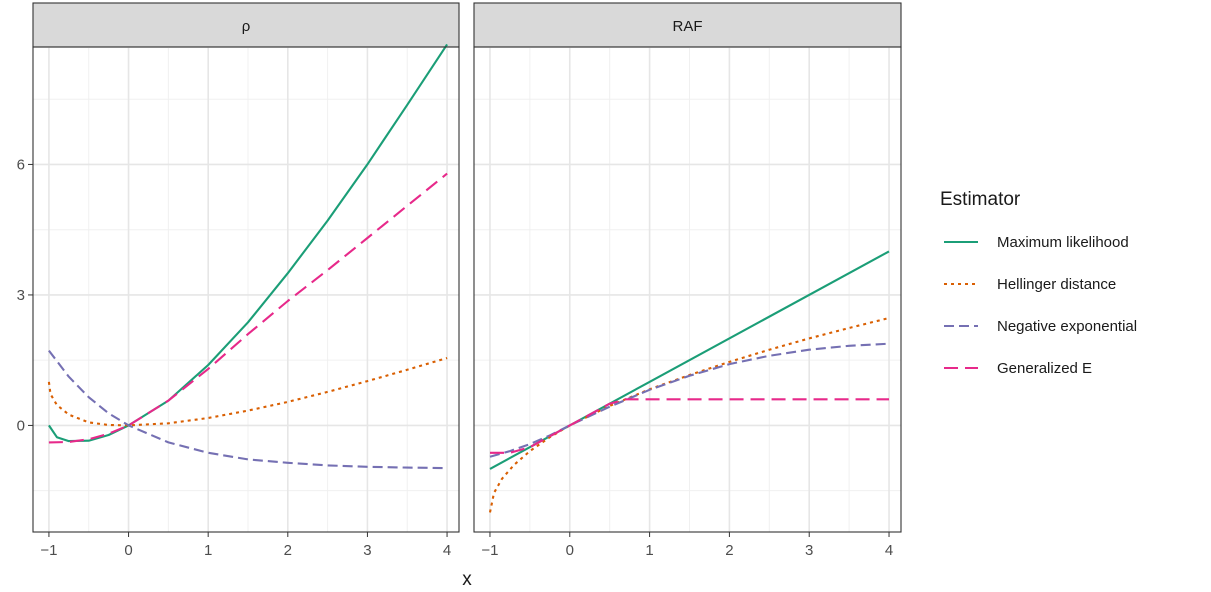  What do you see at coordinates (21, 425) in the screenshot?
I see `y-tick-label: 0` at bounding box center [21, 425].